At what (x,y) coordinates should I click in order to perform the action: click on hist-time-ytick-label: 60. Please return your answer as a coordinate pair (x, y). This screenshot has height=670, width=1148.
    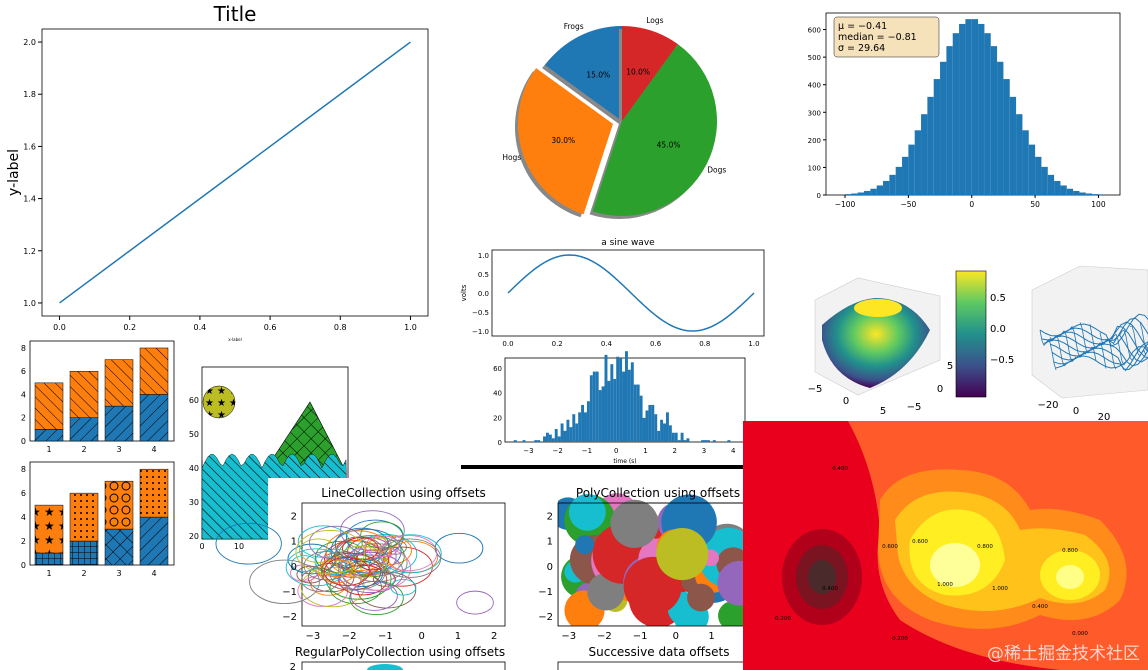
    Looking at the image, I should click on (497, 369).